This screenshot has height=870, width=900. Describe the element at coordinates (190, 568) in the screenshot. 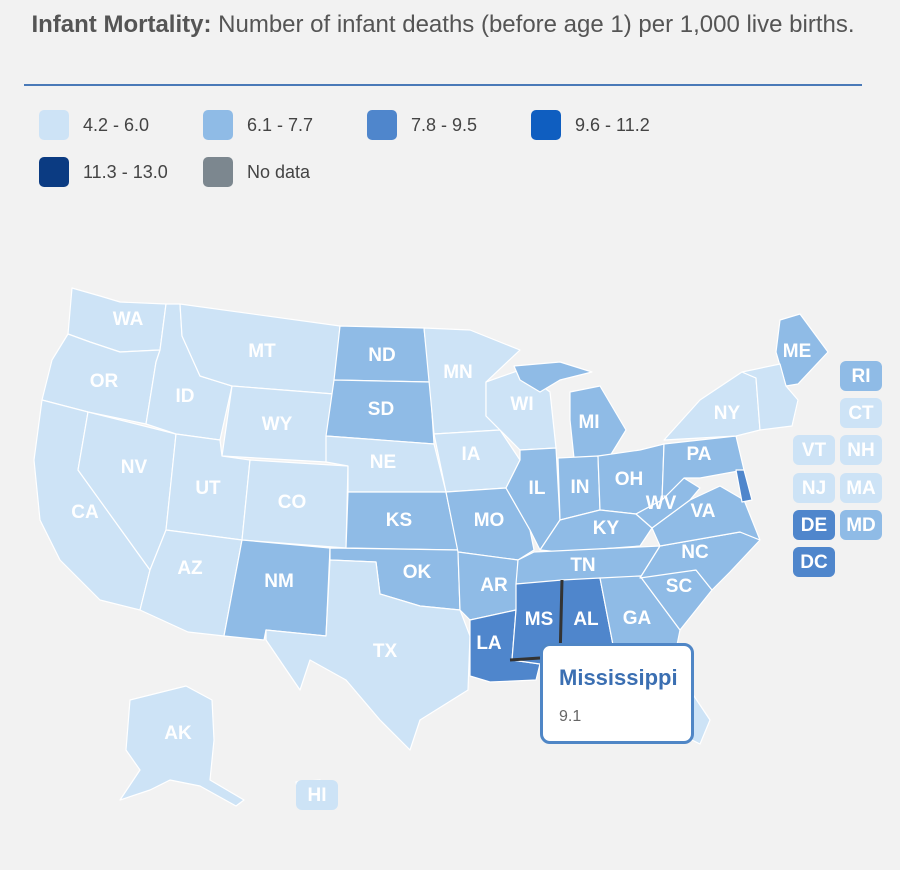

I see `label-AZ: AZ` at that location.